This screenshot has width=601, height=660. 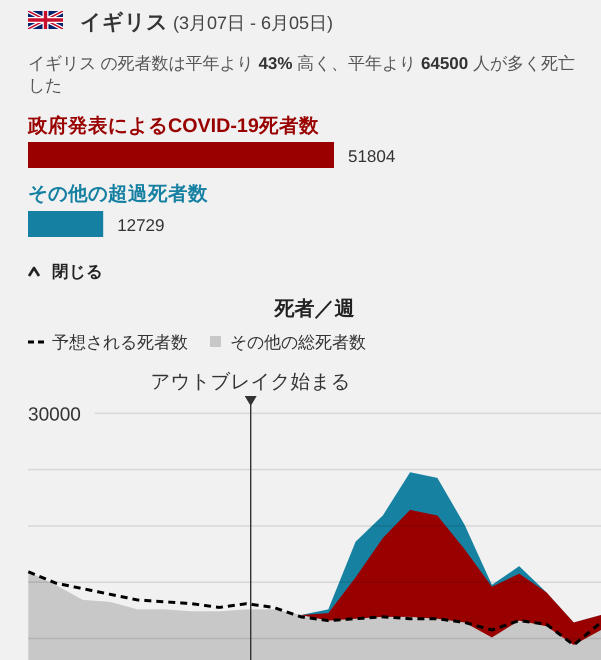 What do you see at coordinates (314, 309) in the screenshot?
I see `chart-title: 死者／週` at bounding box center [314, 309].